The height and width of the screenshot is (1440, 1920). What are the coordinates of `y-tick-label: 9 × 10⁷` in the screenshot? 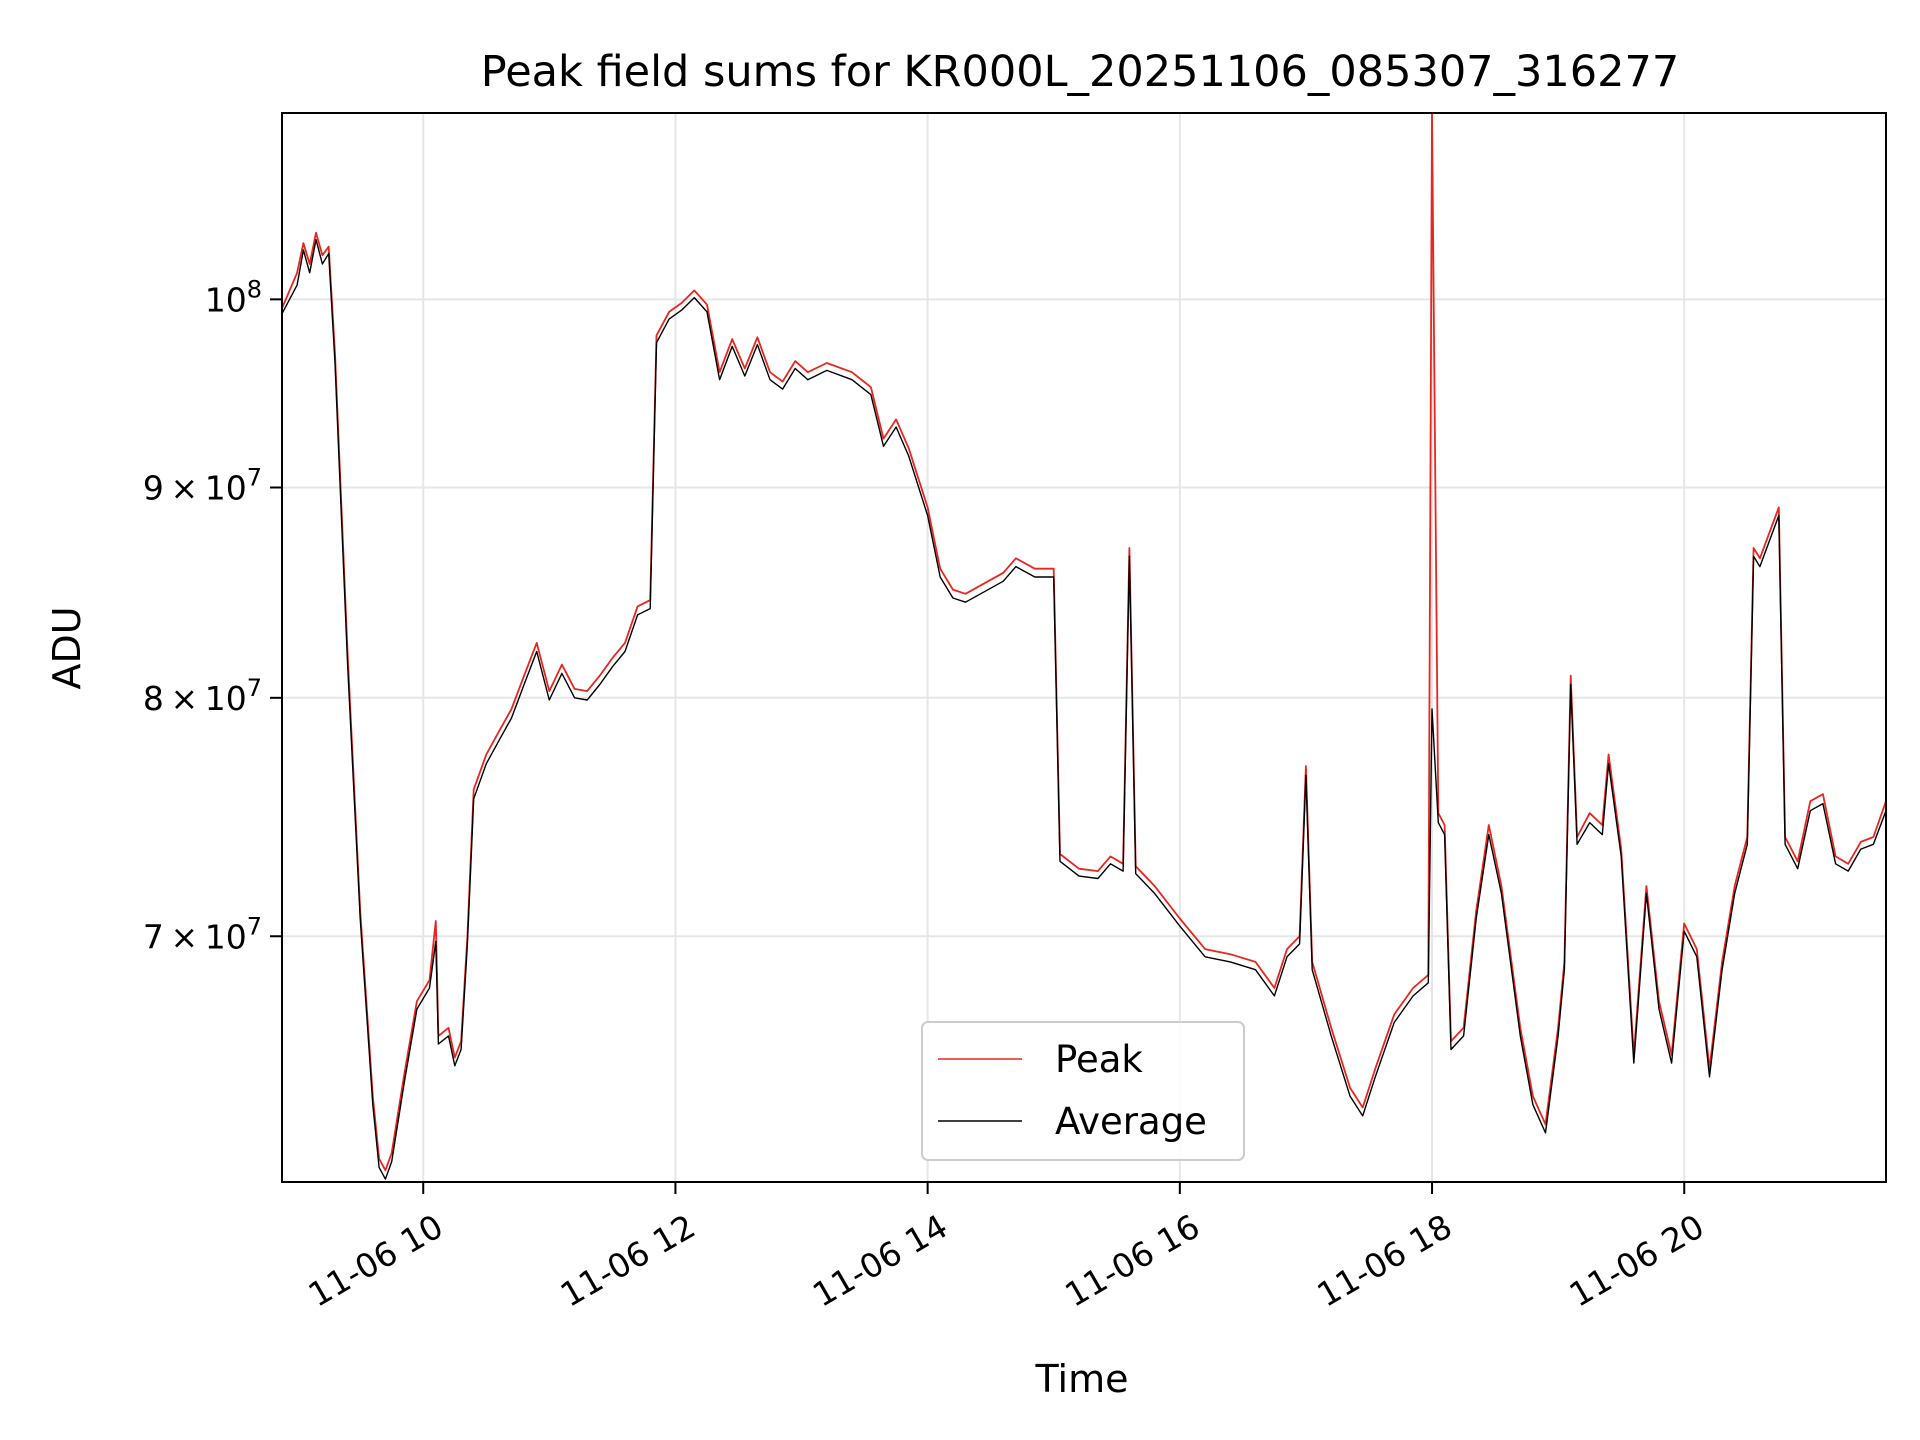 It's located at (202, 485).